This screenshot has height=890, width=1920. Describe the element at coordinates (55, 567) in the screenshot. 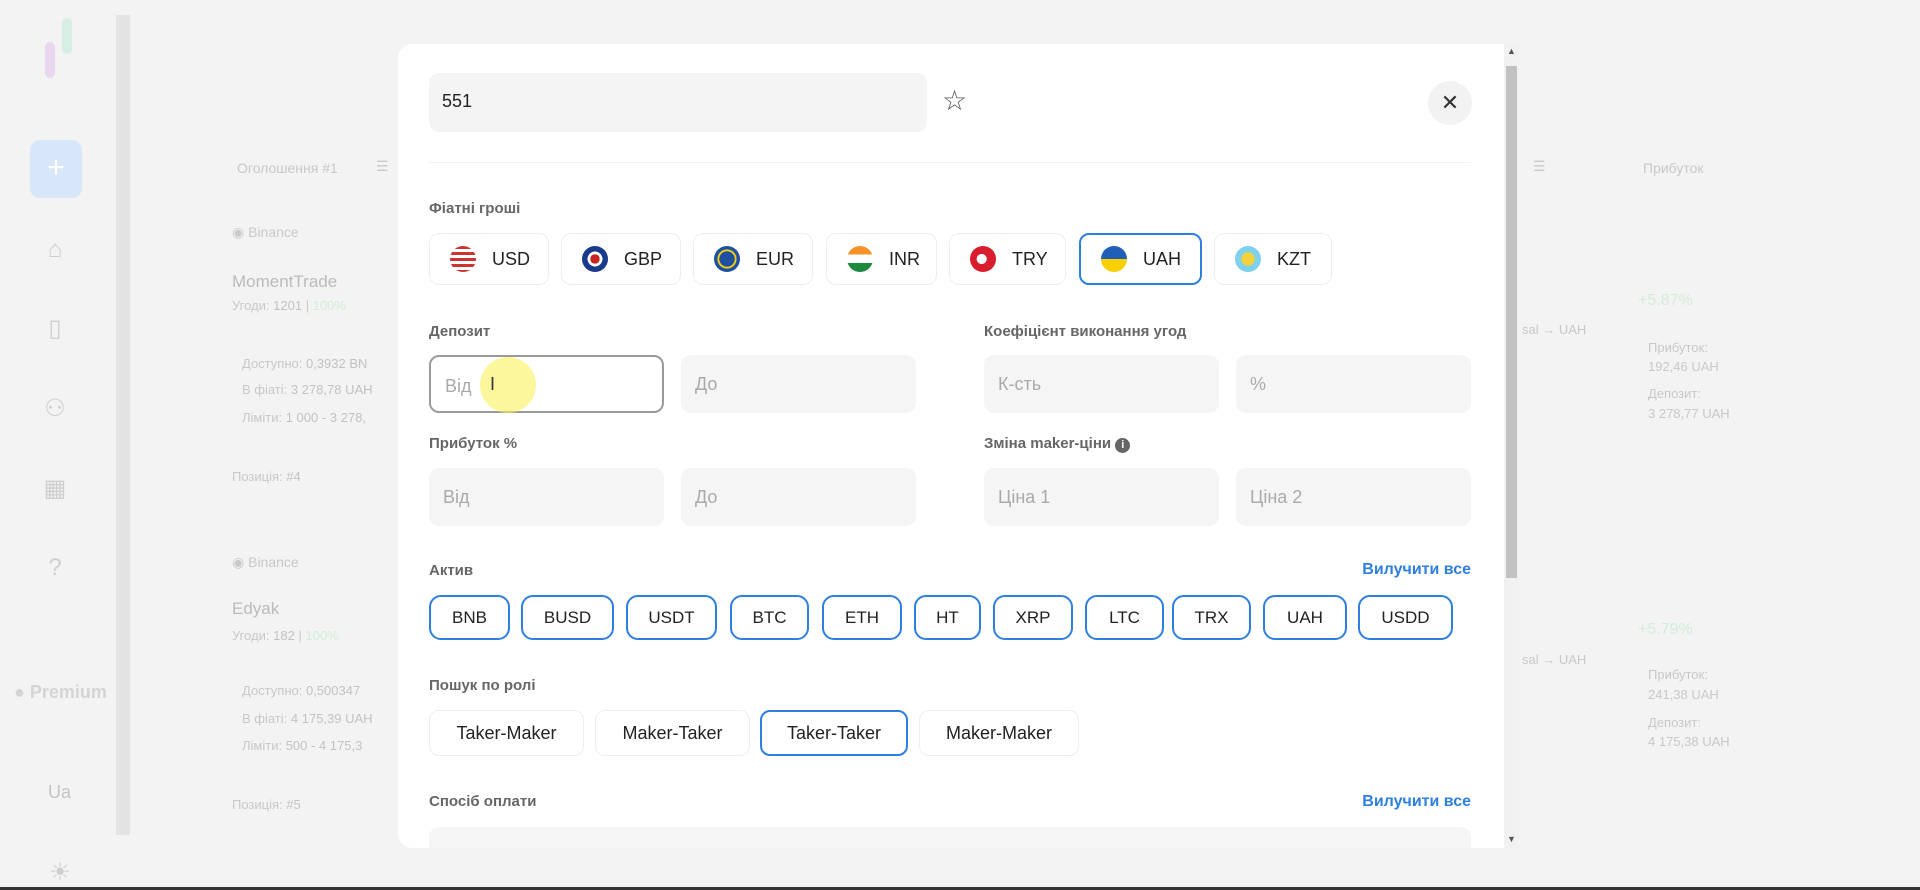

I see `help-icon: ?` at that location.